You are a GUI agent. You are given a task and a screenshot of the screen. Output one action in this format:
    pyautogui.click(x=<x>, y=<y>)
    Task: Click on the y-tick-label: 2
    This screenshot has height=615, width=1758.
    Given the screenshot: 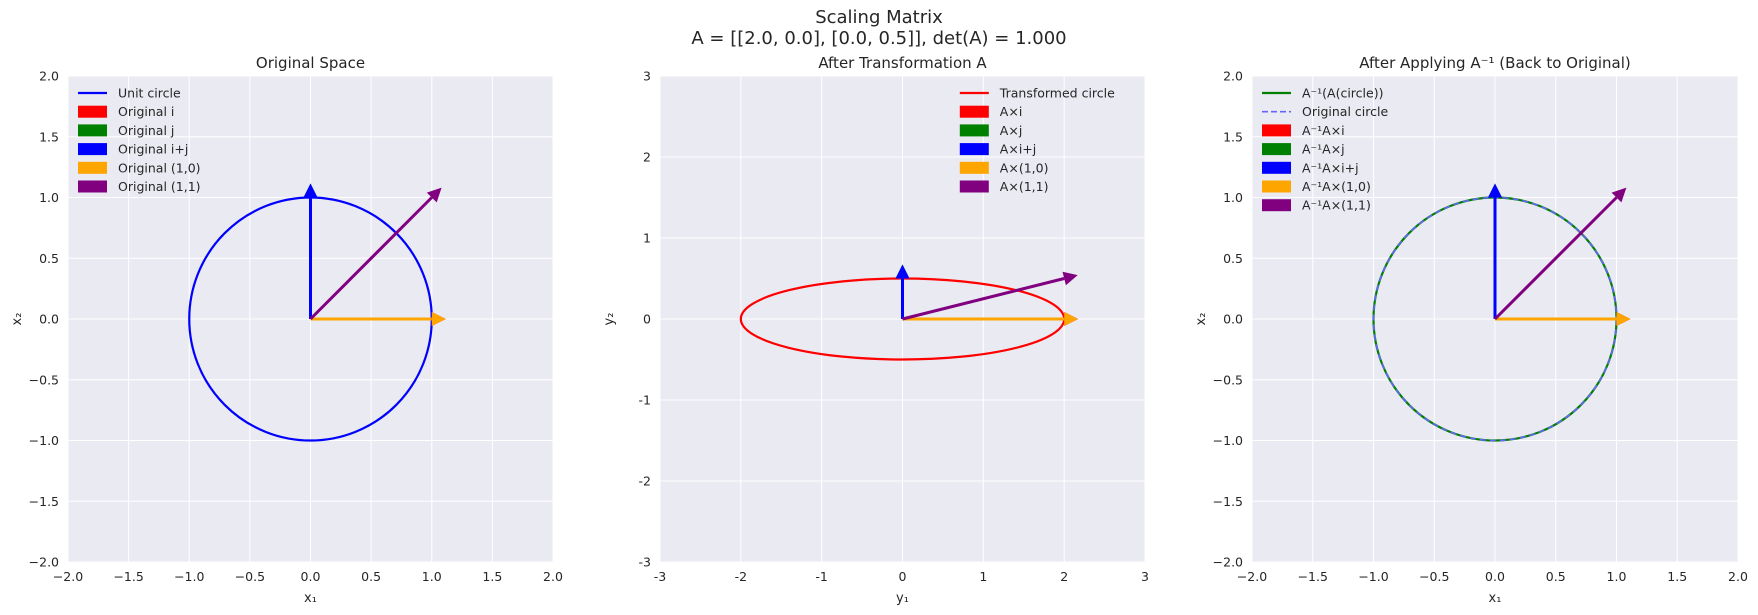 What is the action you would take?
    pyautogui.click(x=647, y=157)
    